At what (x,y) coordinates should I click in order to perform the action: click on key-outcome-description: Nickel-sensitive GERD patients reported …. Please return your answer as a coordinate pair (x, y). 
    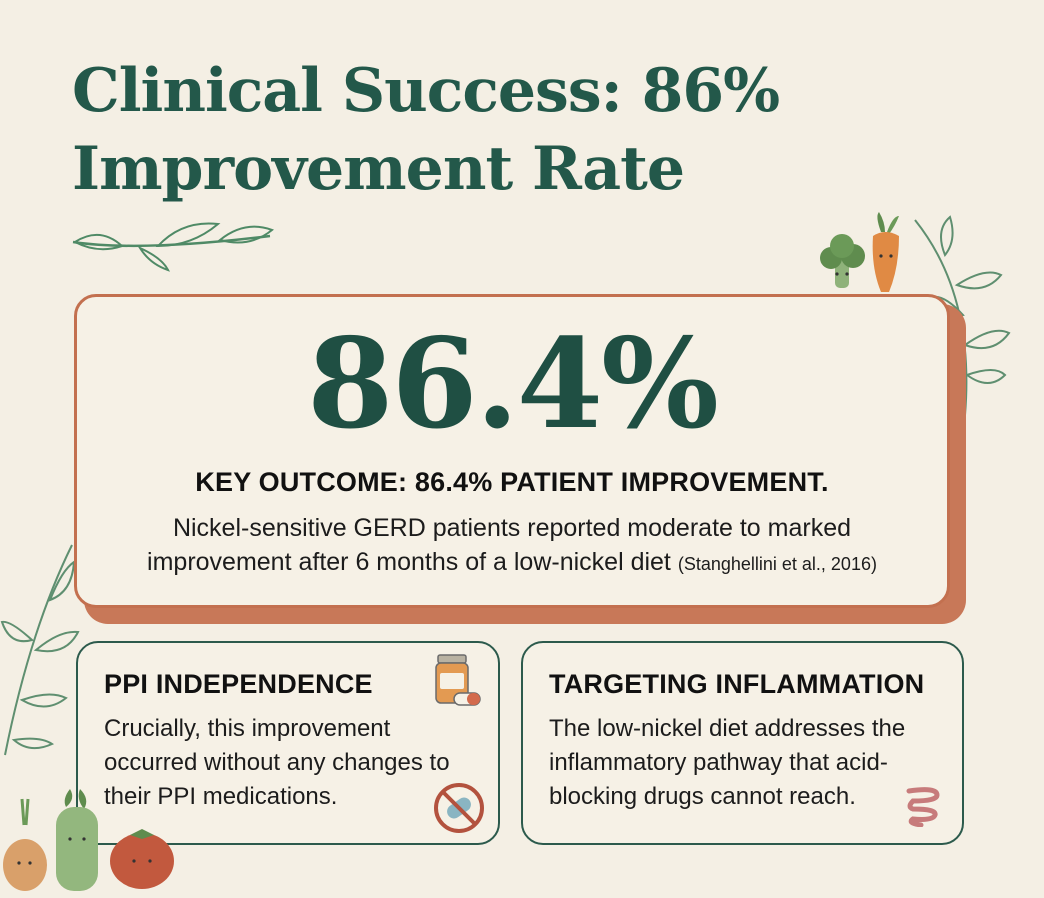
    Looking at the image, I should click on (512, 546).